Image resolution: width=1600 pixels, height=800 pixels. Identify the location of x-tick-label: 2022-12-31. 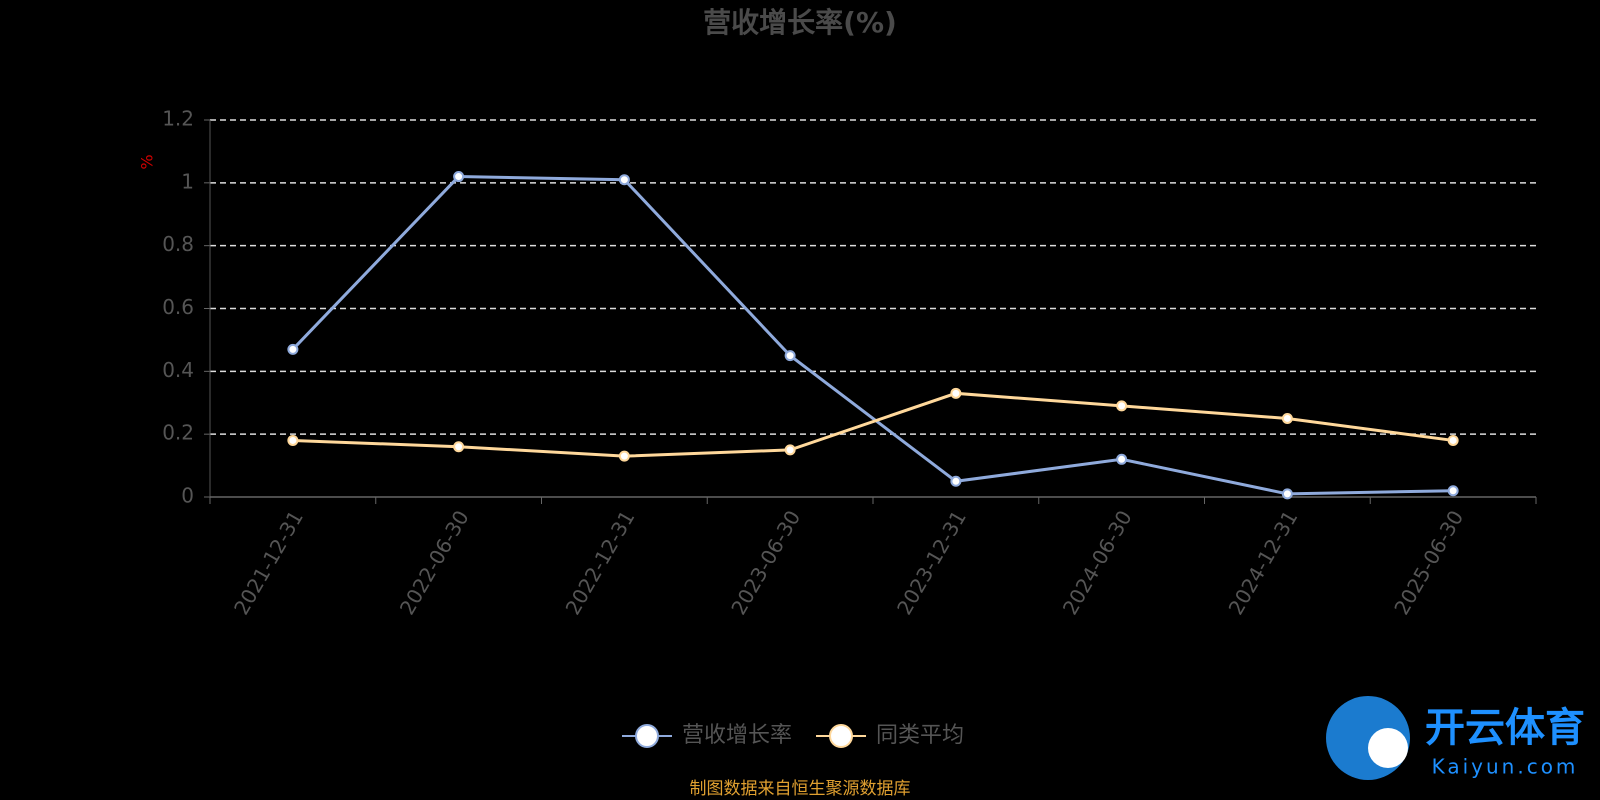
(600, 562).